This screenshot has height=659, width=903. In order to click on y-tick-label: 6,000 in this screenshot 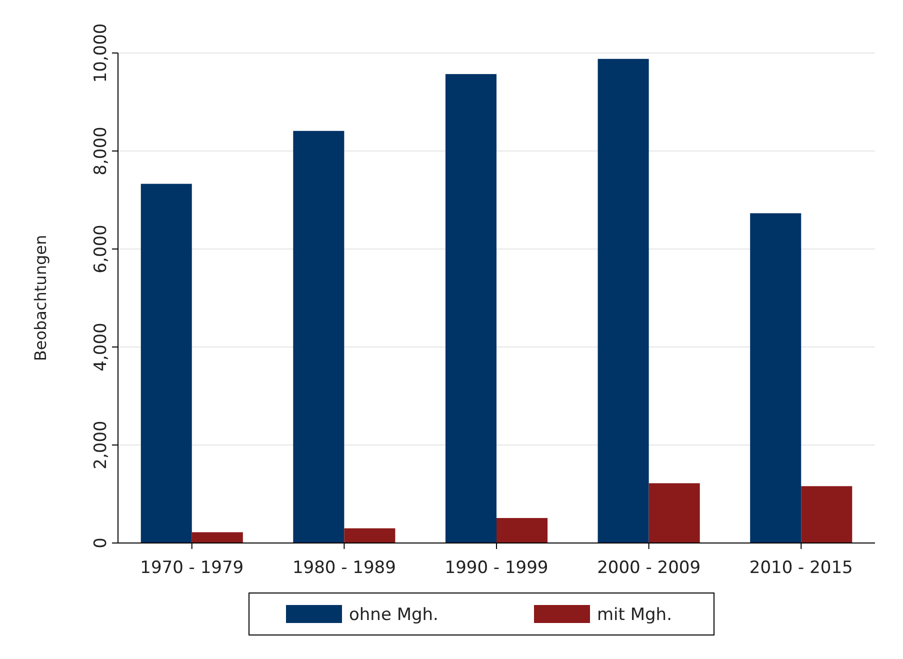, I will do `click(101, 249)`.